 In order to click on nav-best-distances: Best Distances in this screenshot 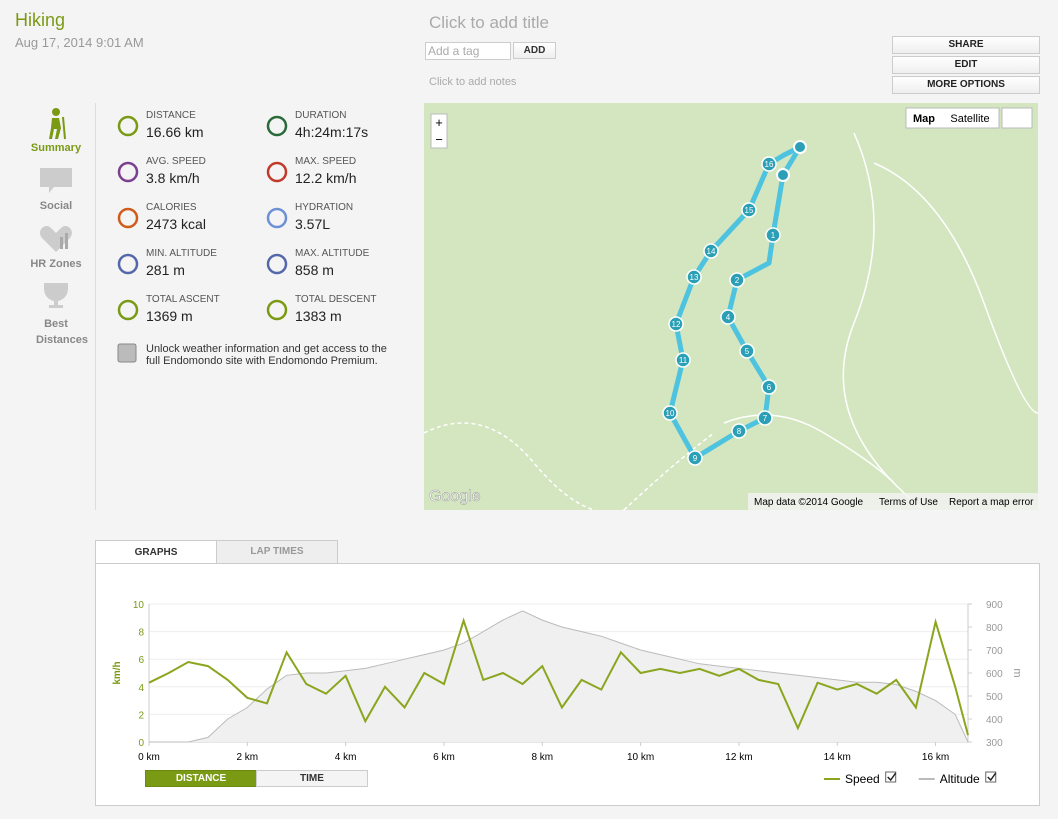, I will do `click(62, 332)`.